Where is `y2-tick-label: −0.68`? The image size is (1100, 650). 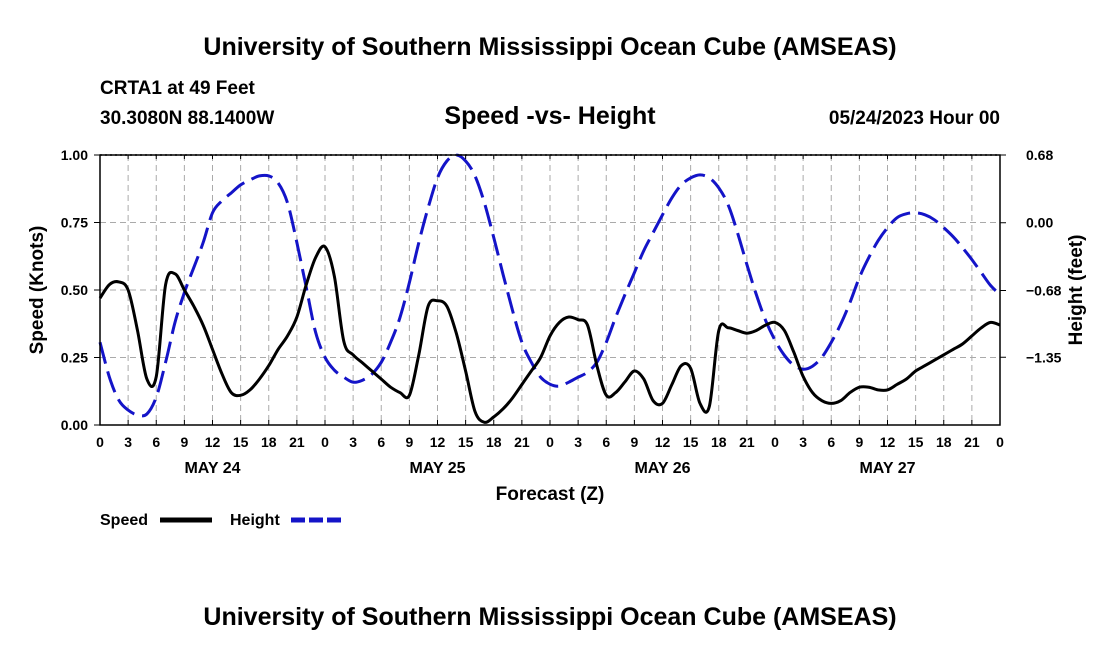 y2-tick-label: −0.68 is located at coordinates (1044, 290).